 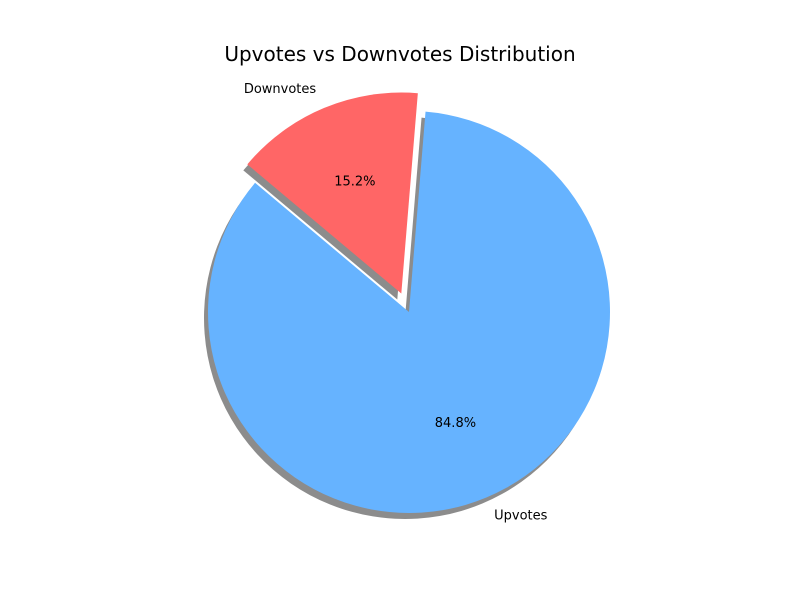 What do you see at coordinates (400, 54) in the screenshot?
I see `chart-title: Upvotes vs Downvotes Distribution` at bounding box center [400, 54].